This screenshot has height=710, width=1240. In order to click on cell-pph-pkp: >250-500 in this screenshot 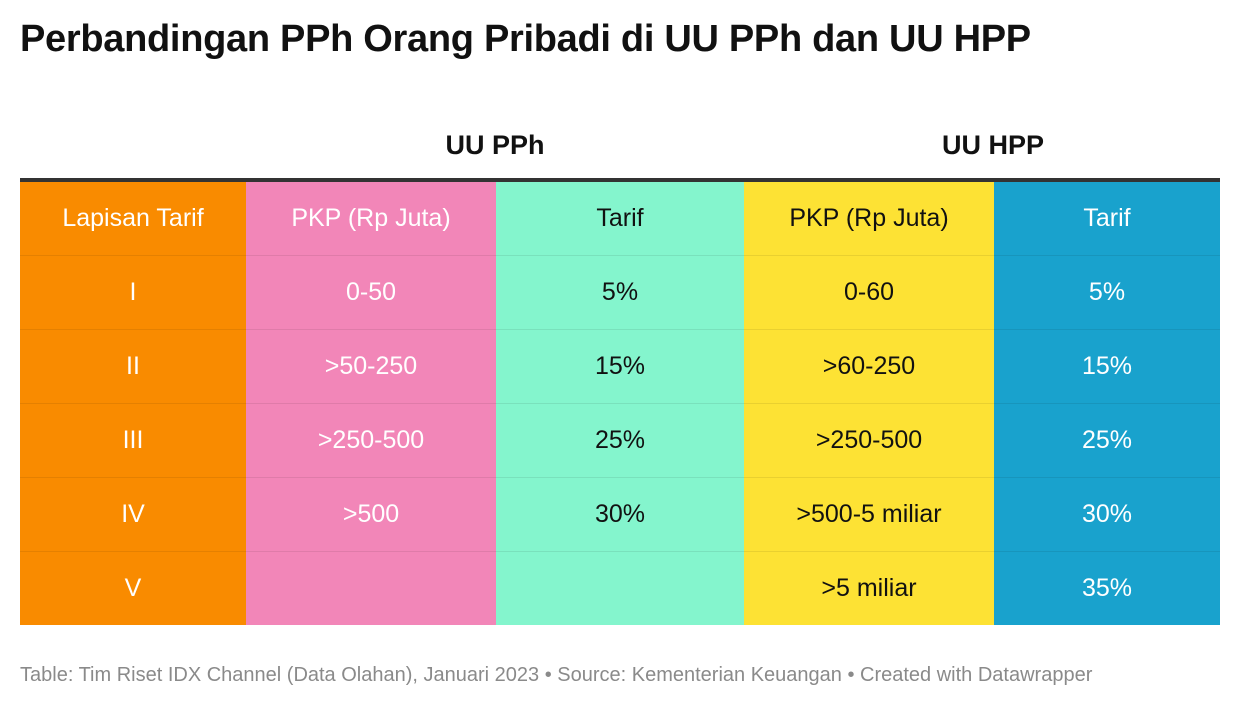, I will do `click(371, 440)`.